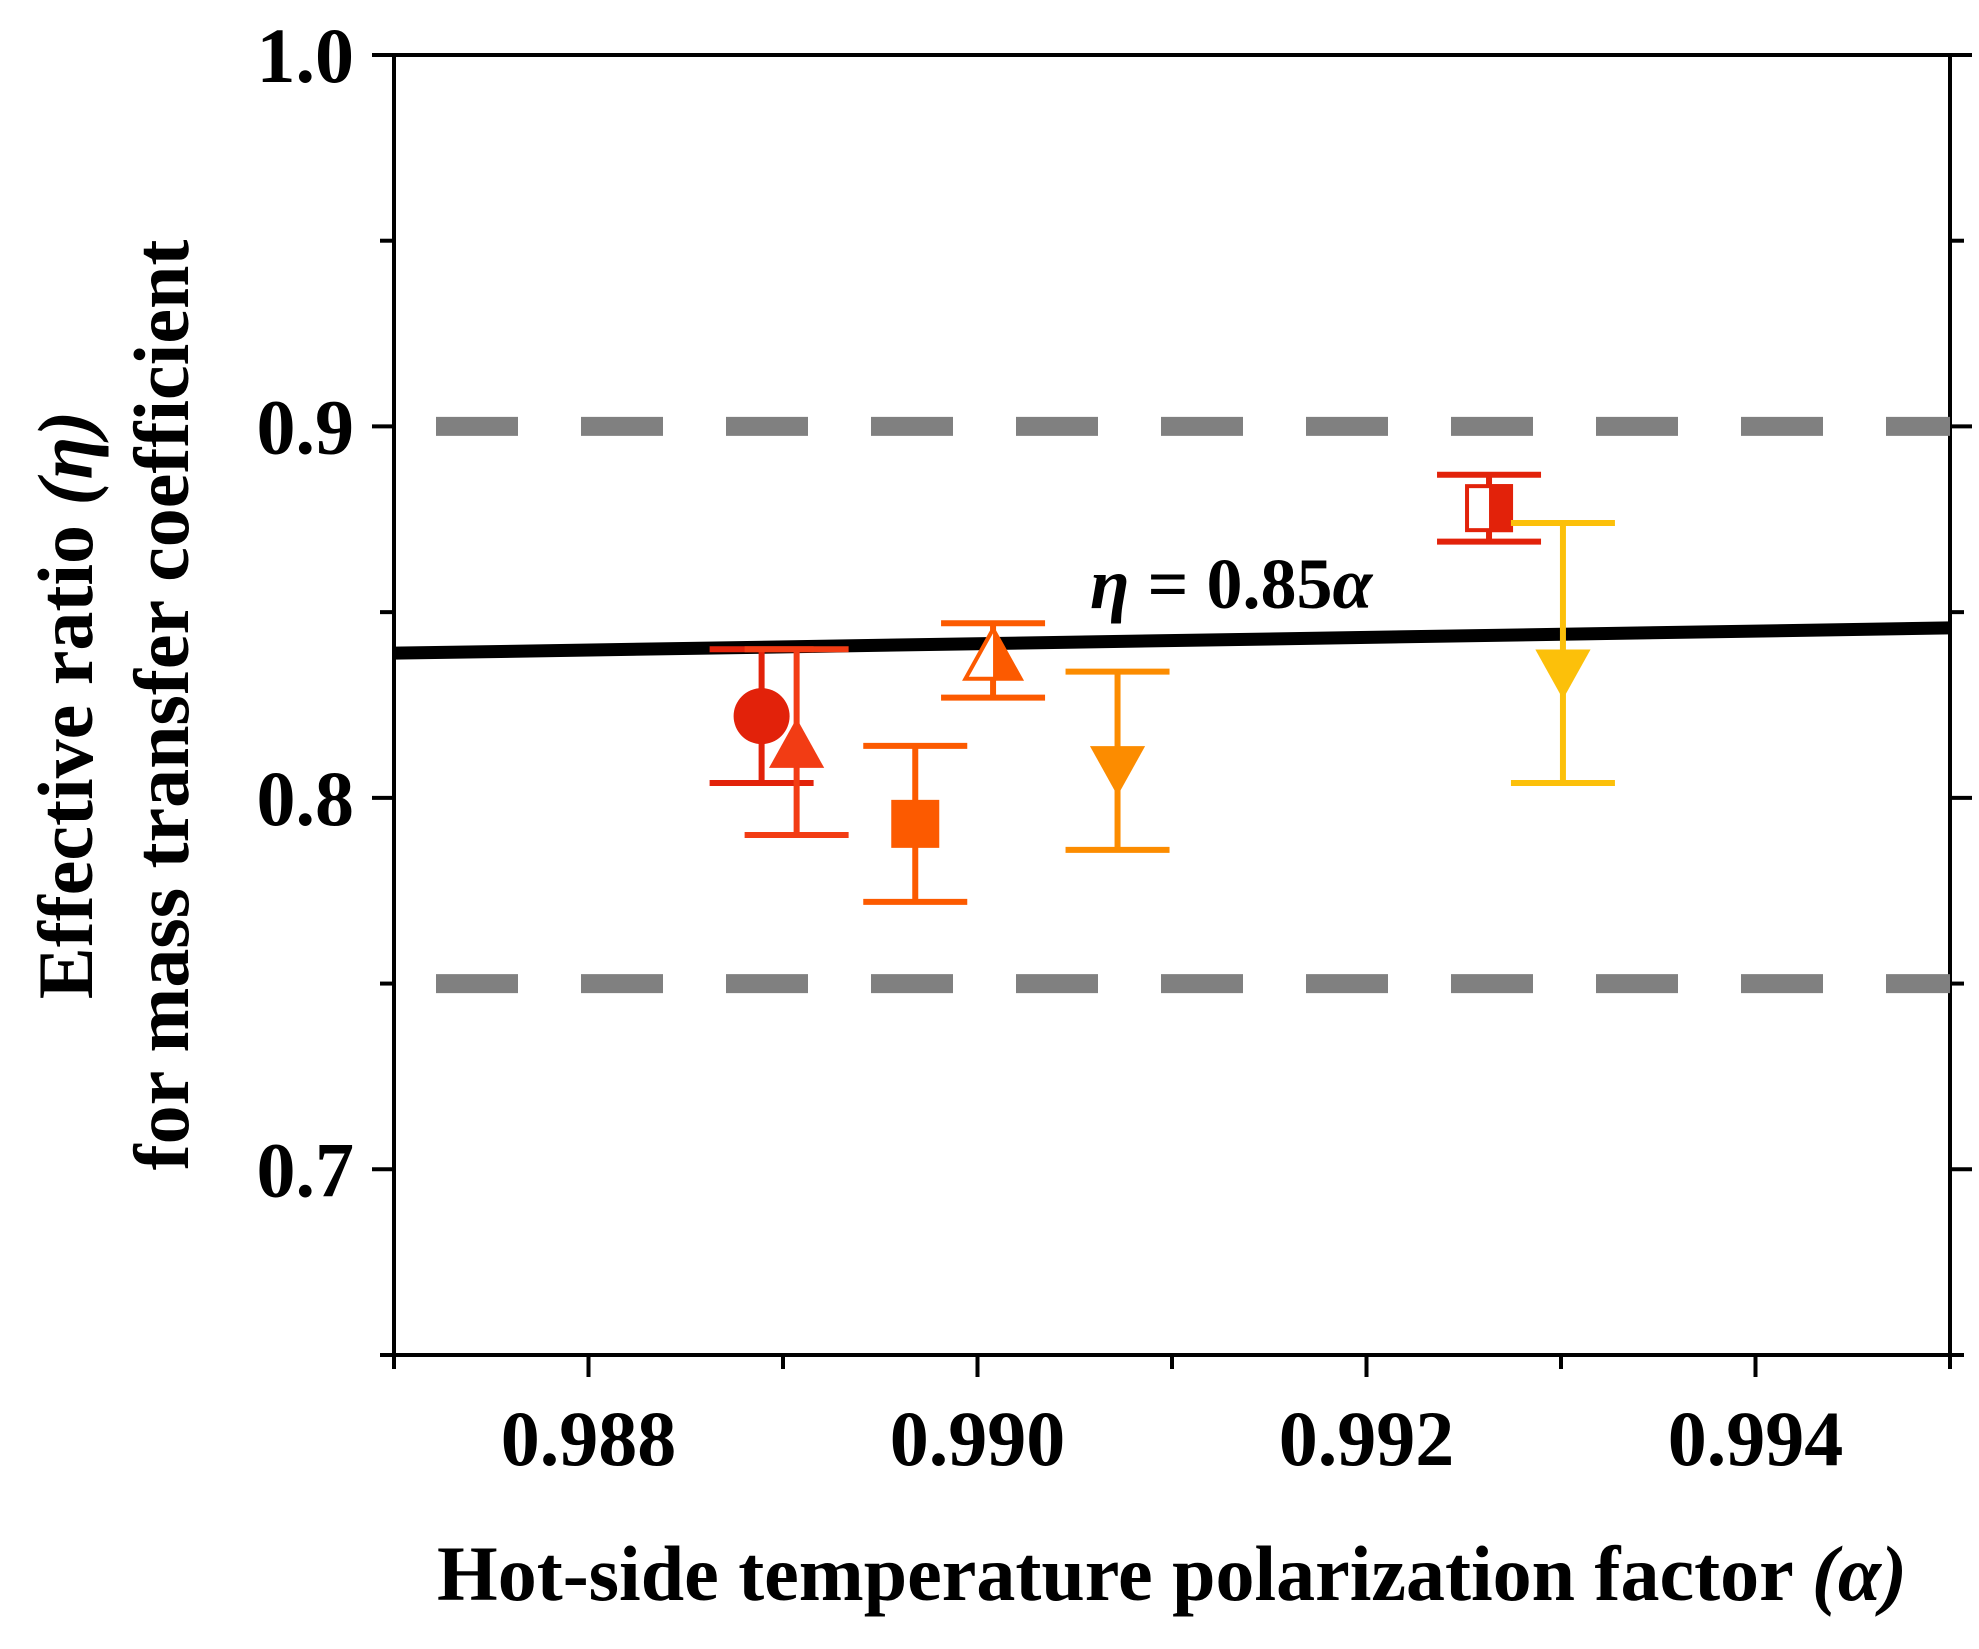 The width and height of the screenshot is (1979, 1649). I want to click on data-points, so click(1162, 688).